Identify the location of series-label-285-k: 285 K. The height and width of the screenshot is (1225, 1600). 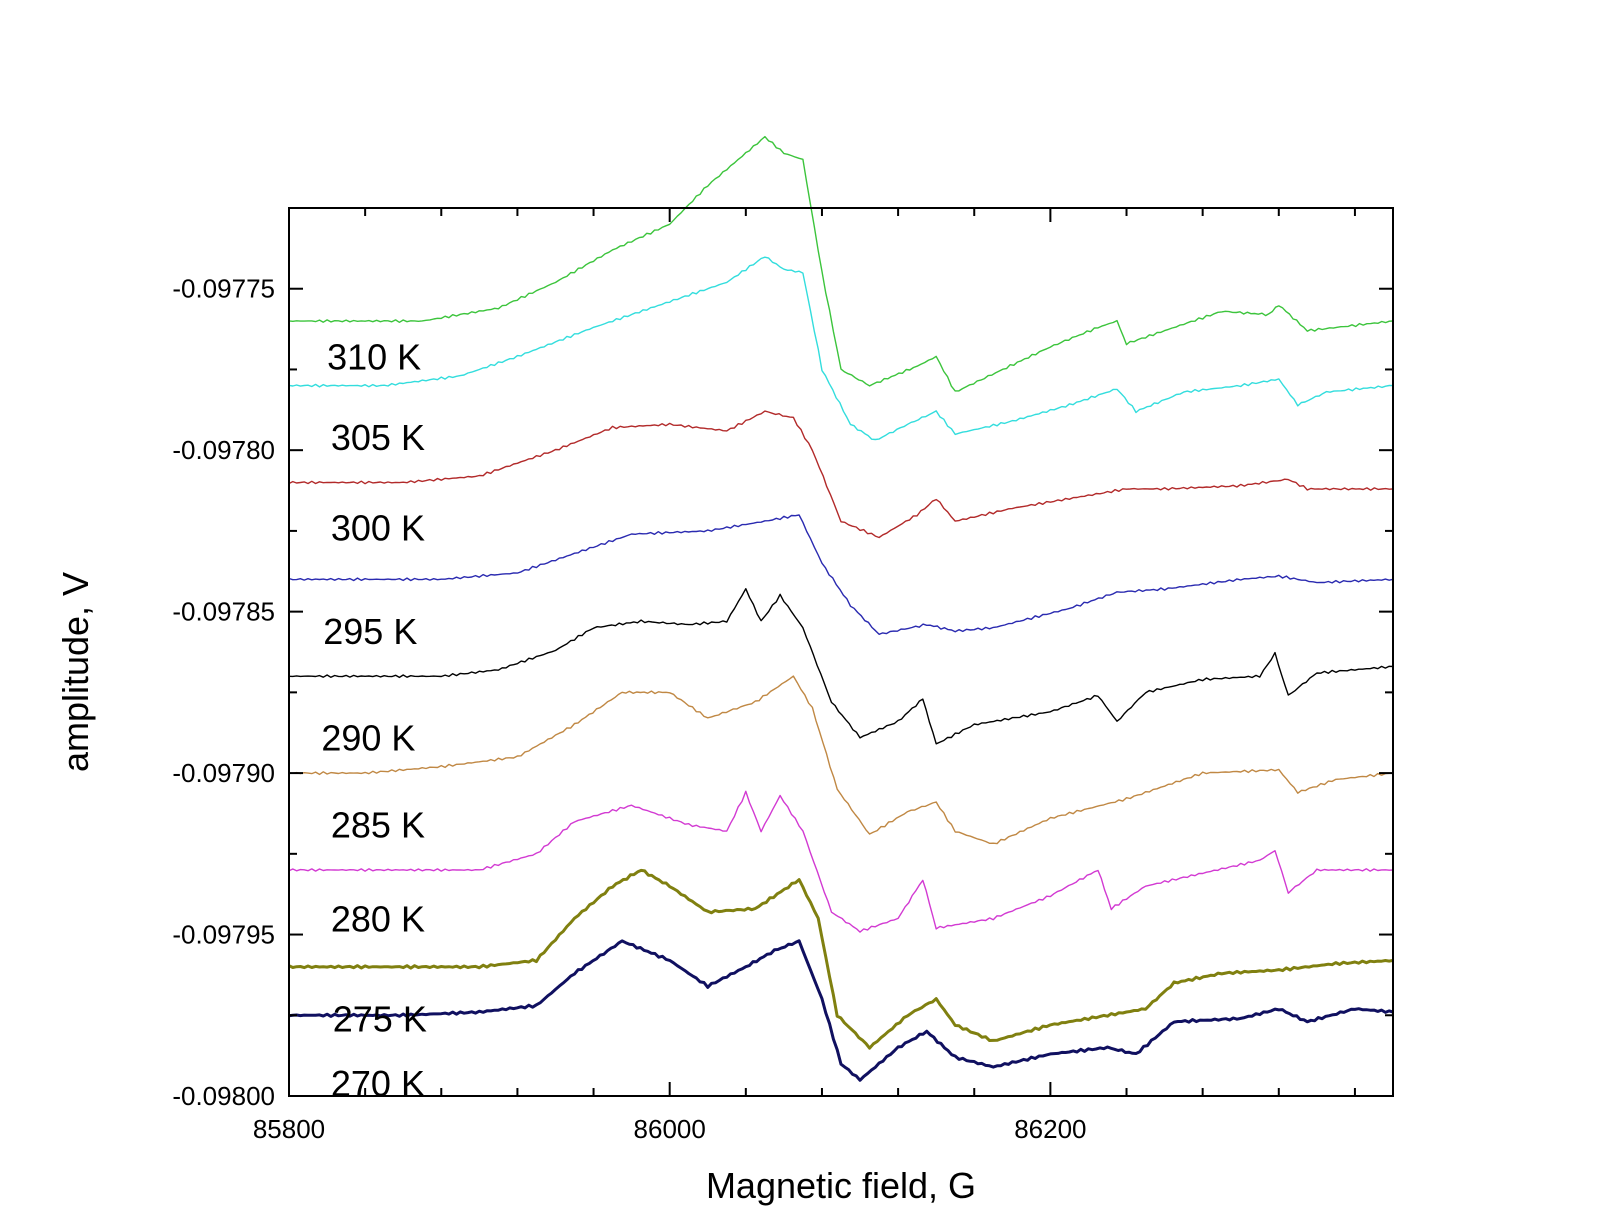
(378, 825).